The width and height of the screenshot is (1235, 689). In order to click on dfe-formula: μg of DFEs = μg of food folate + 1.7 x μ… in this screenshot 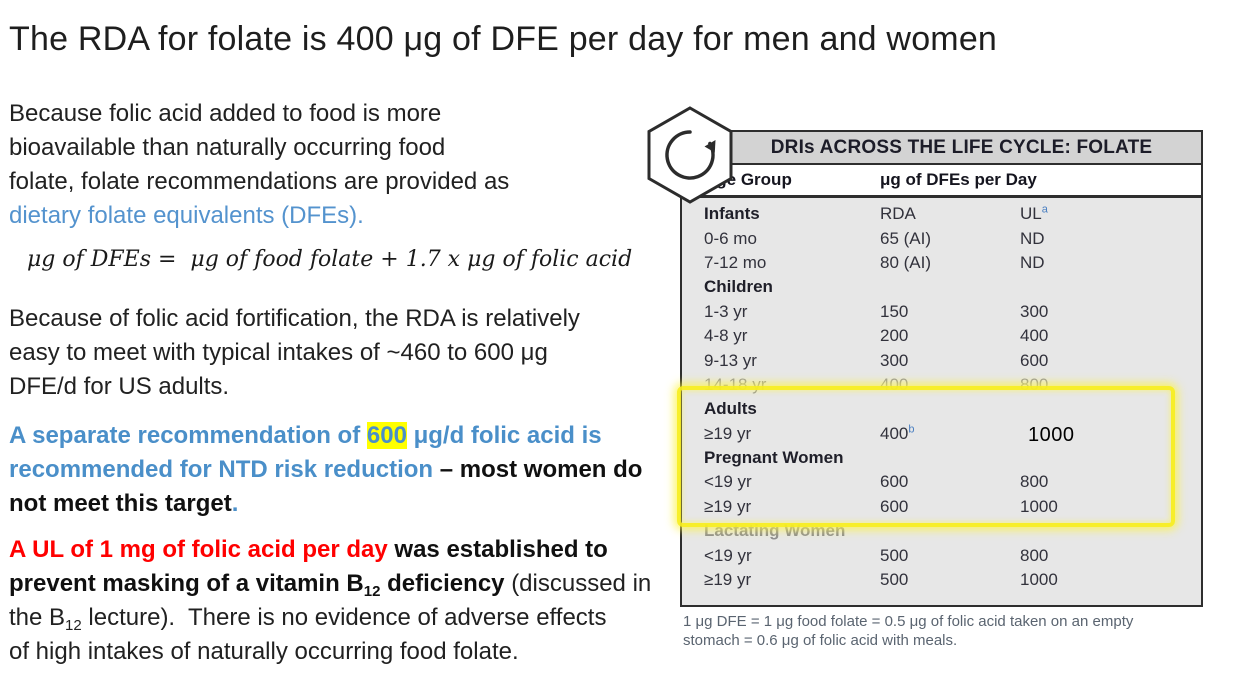, I will do `click(330, 259)`.